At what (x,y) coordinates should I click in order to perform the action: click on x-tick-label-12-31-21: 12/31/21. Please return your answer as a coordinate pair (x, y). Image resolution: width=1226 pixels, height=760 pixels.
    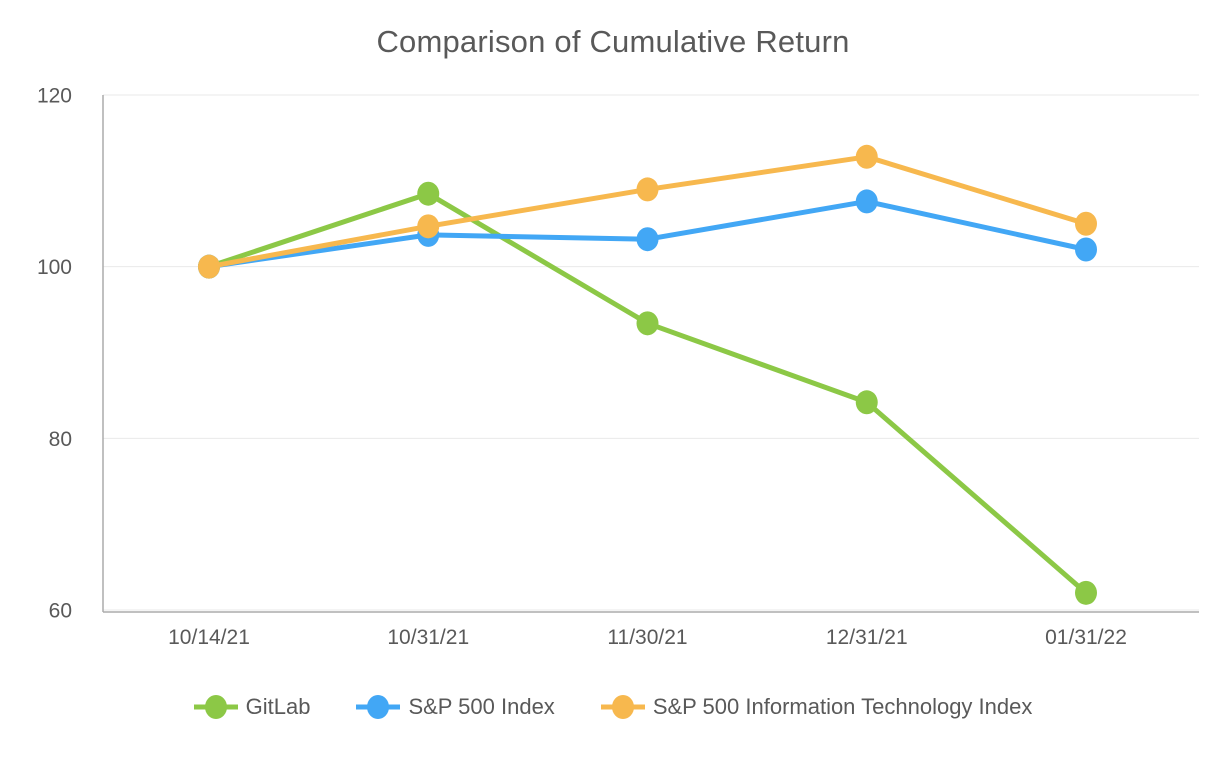
    Looking at the image, I should click on (867, 637).